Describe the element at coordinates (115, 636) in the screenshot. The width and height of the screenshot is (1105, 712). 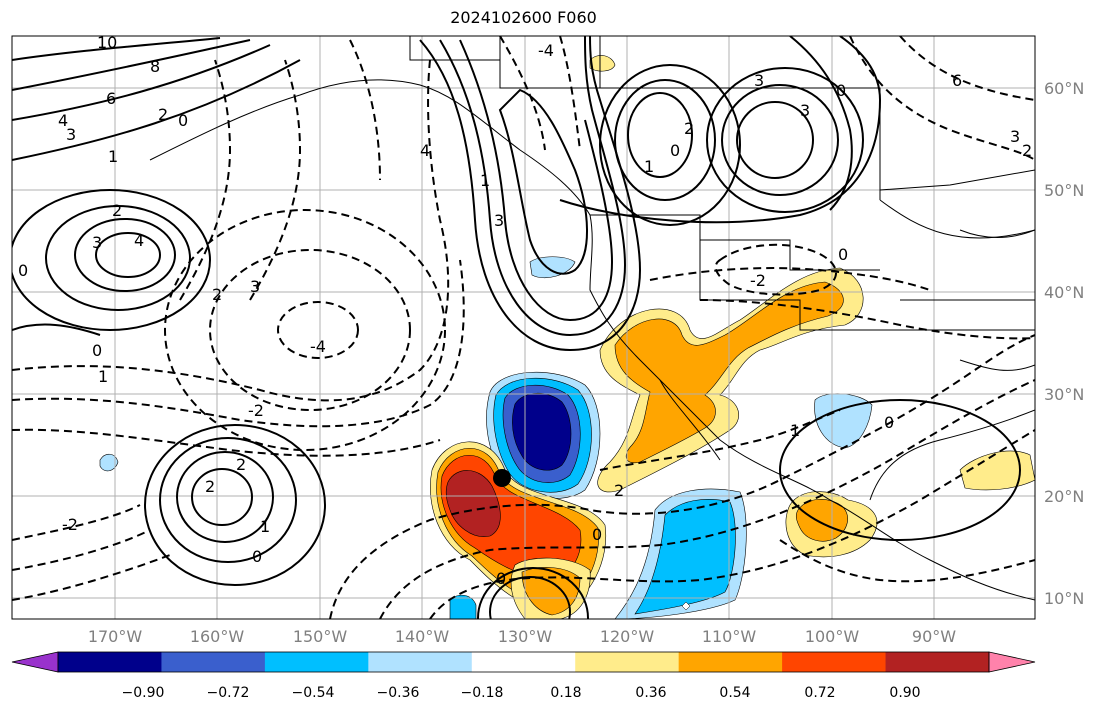
I see `lon-label: 170°W` at that location.